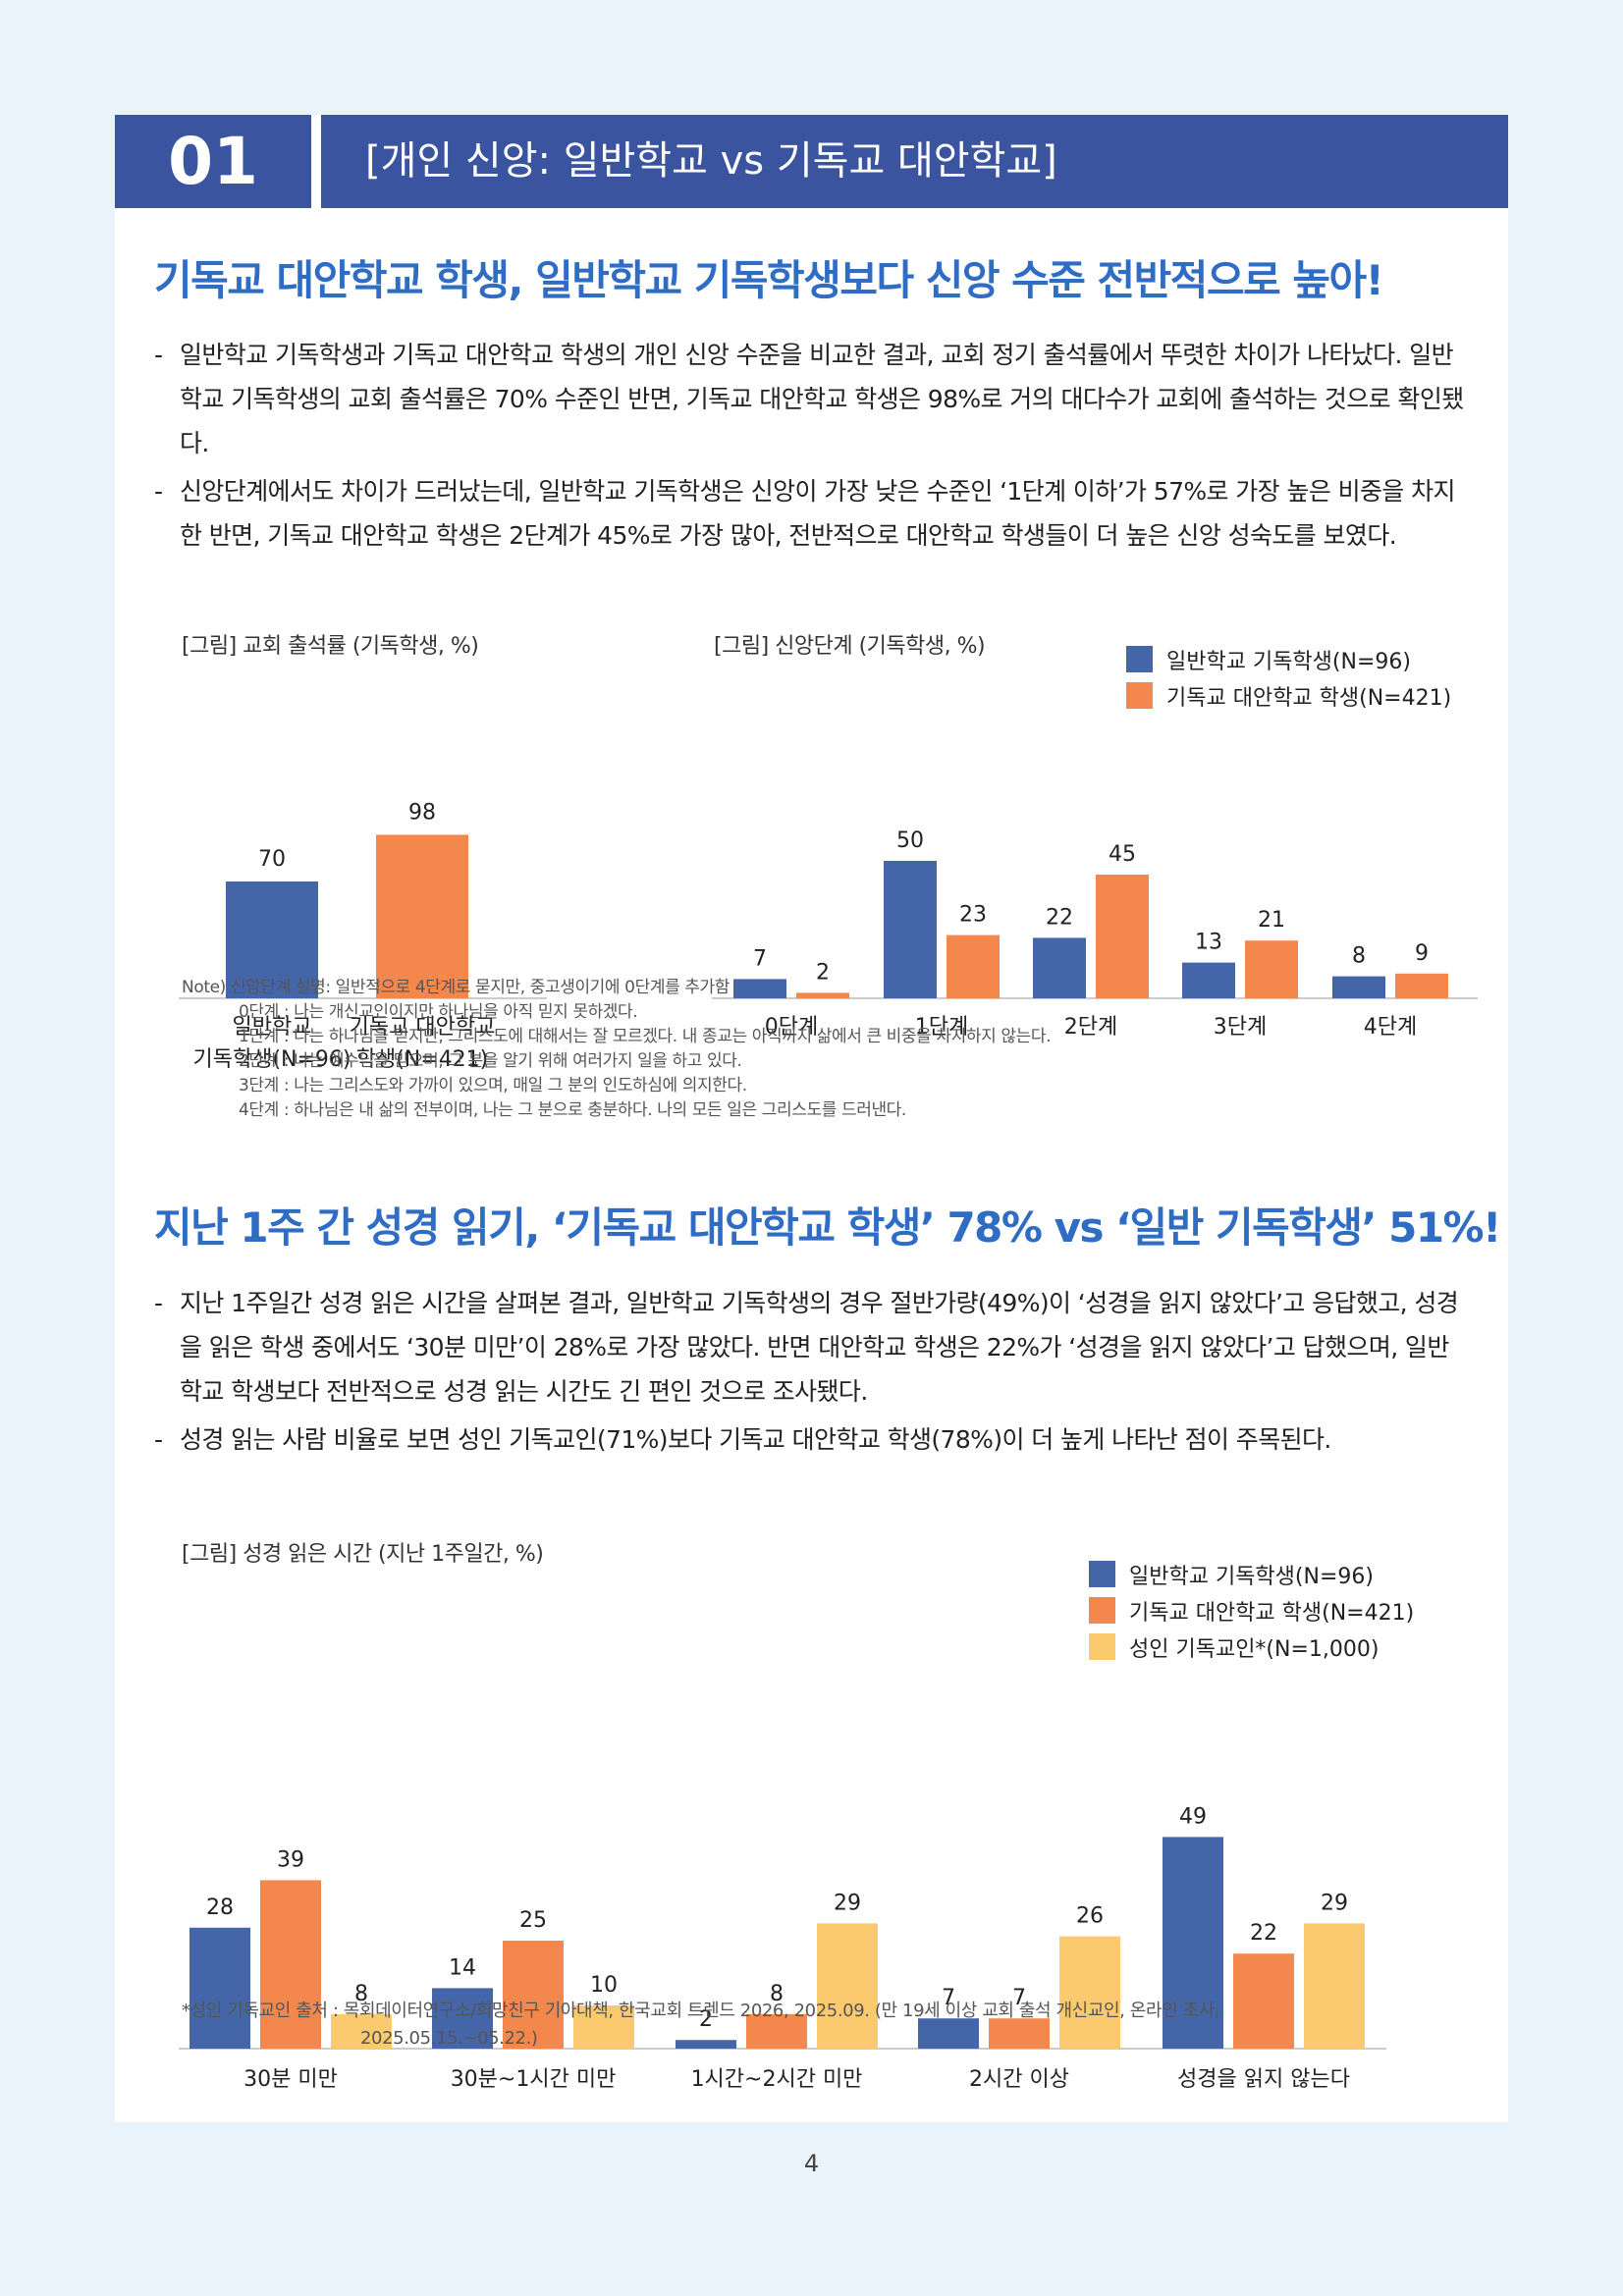 This screenshot has width=1623, height=2296. I want to click on category-label: 성경을 읽지 않는다, so click(1263, 2079).